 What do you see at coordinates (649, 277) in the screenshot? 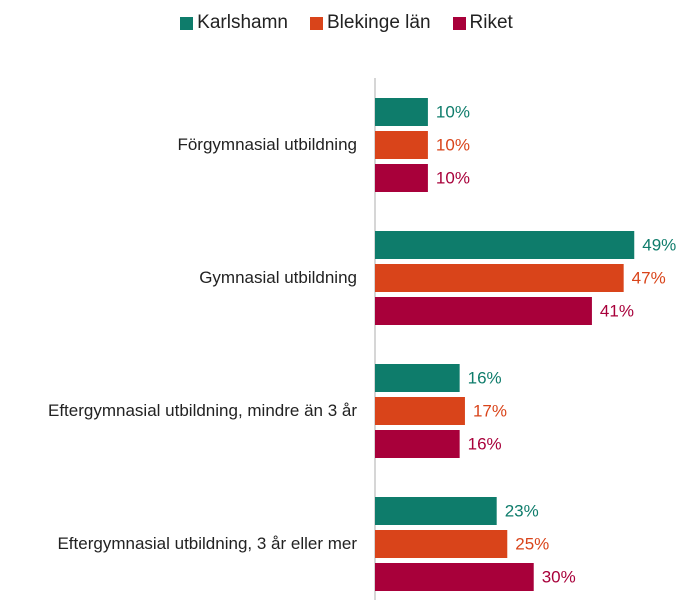
I see `value-label: 47%` at bounding box center [649, 277].